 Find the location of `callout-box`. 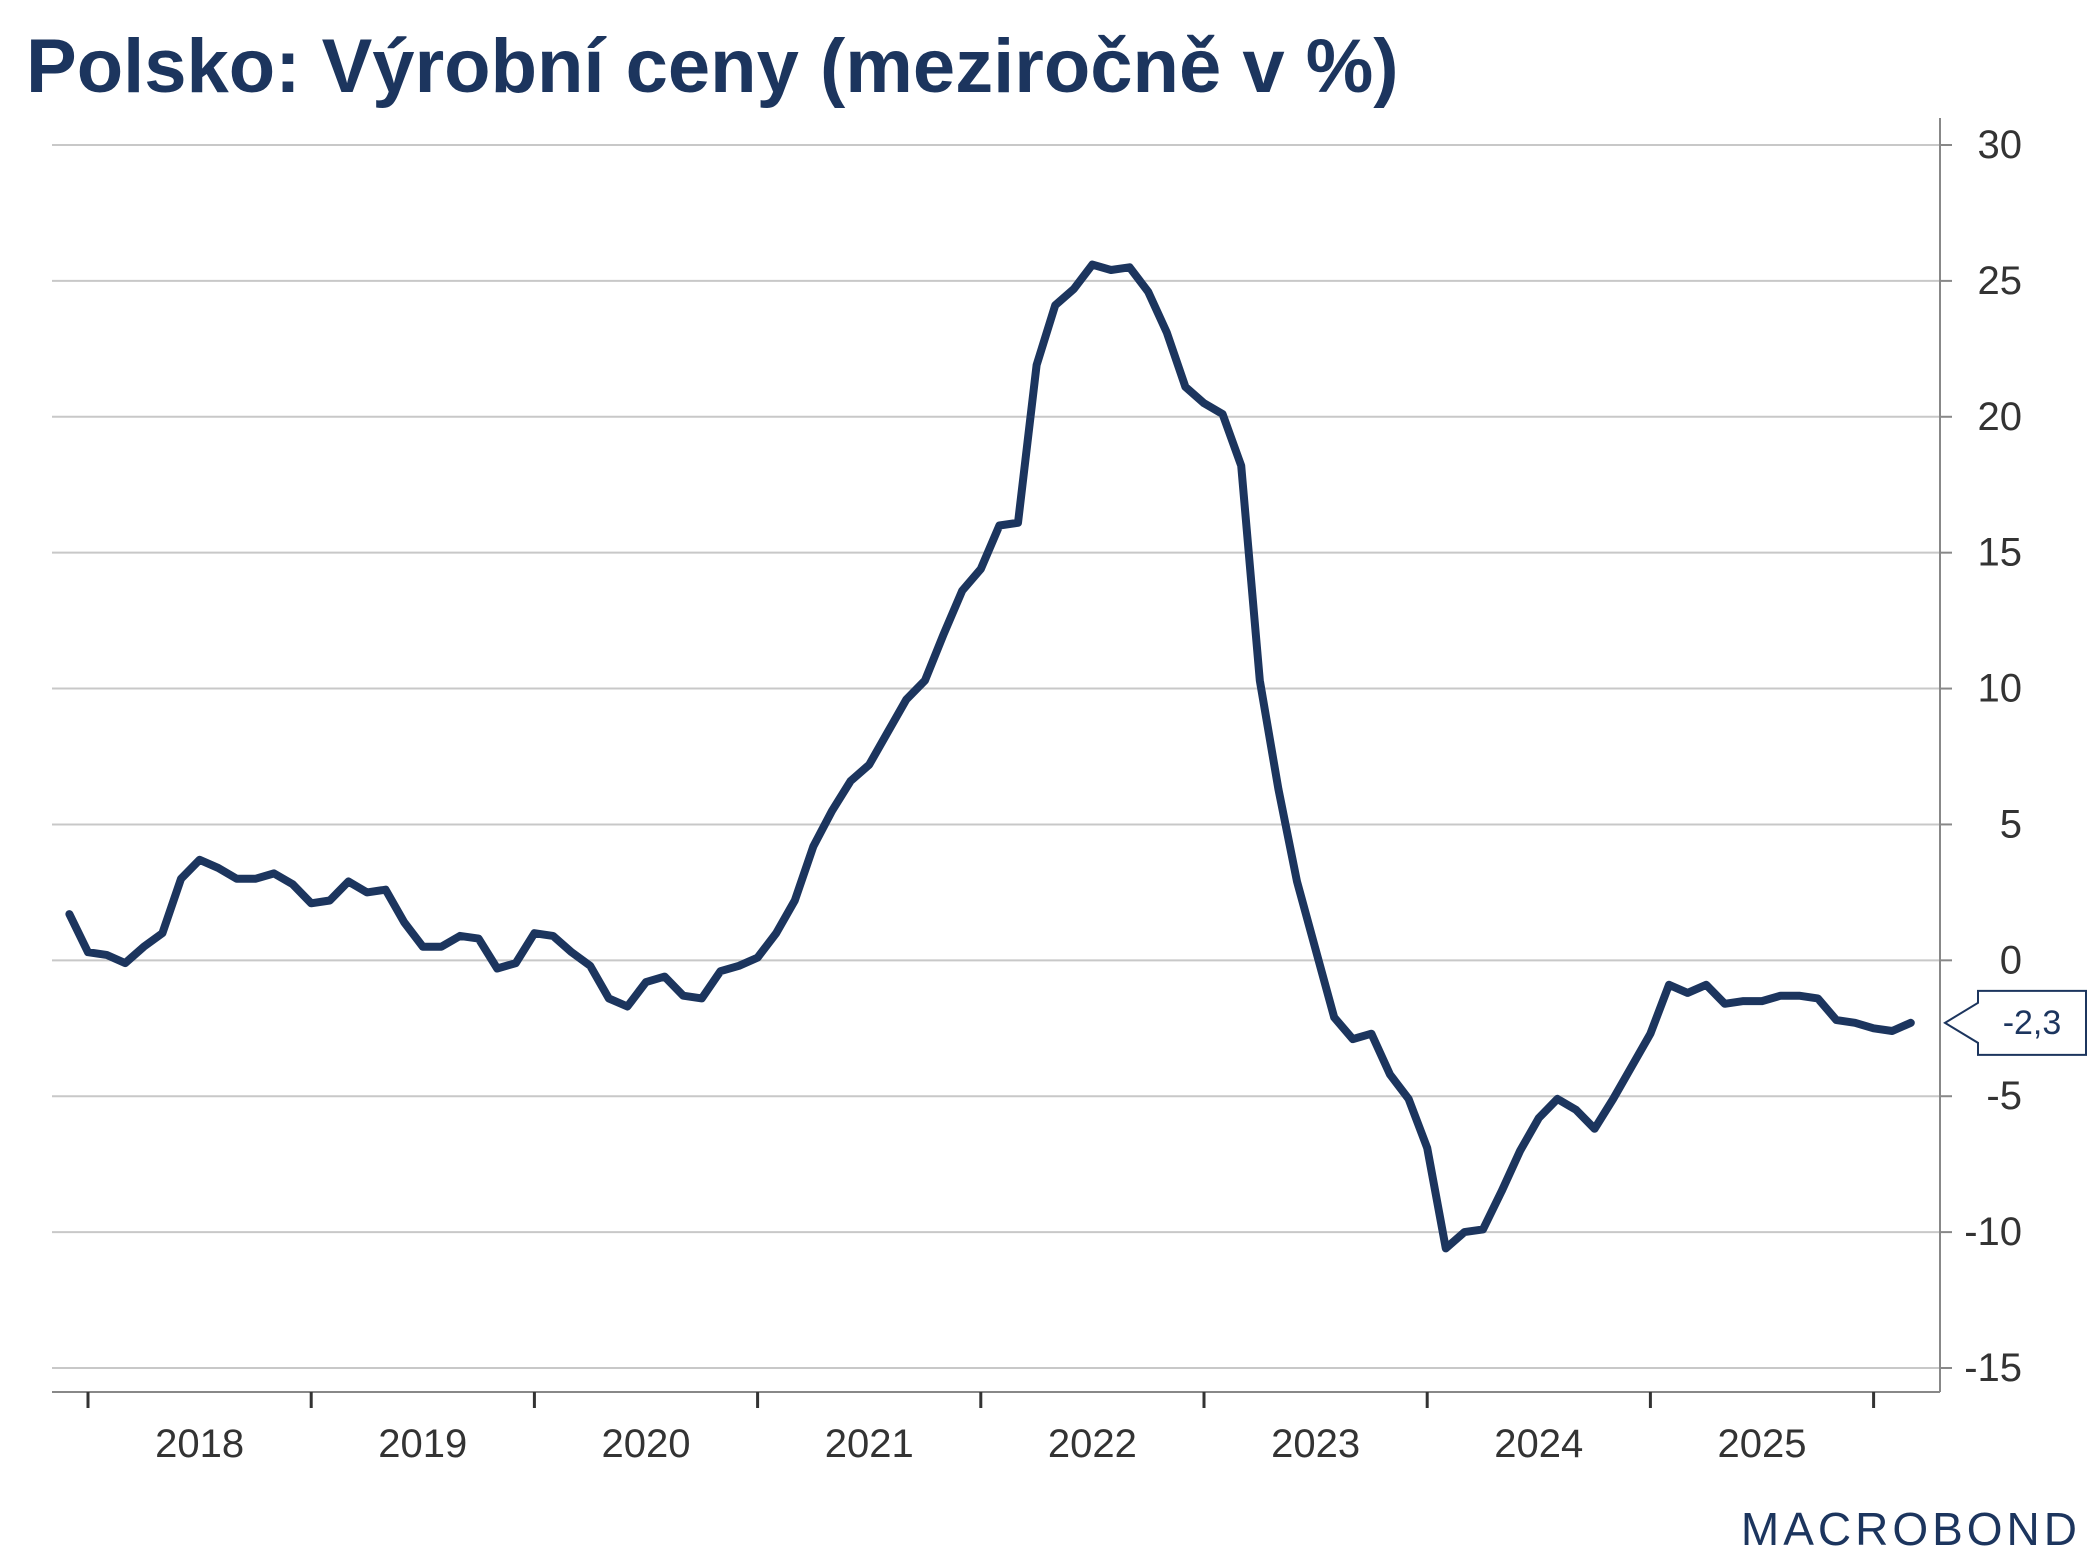

callout-box is located at coordinates (2015, 1022).